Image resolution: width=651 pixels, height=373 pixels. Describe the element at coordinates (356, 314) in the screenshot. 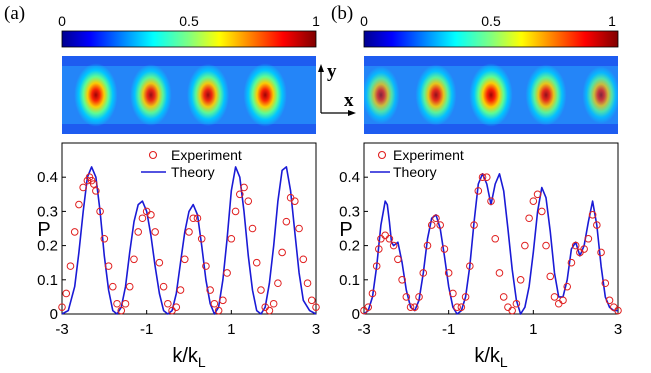

I see `plot-b-ytick-label: 0` at that location.